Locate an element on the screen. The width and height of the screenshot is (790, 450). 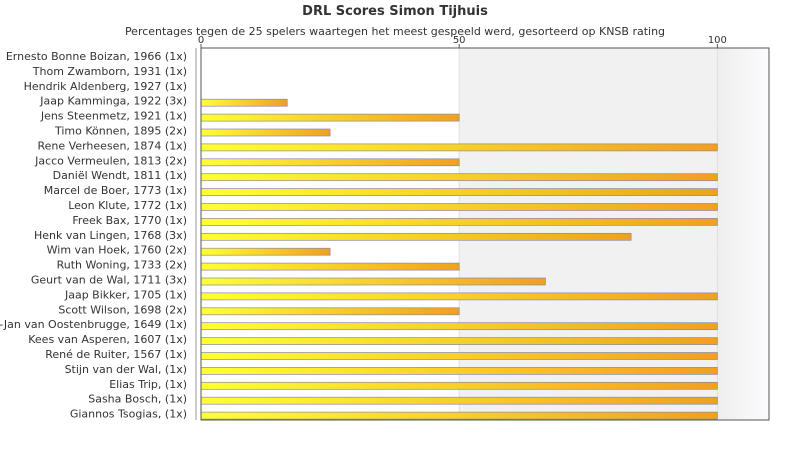
category-label: Rene Verheesen, 1874 (1x) is located at coordinates (112, 145).